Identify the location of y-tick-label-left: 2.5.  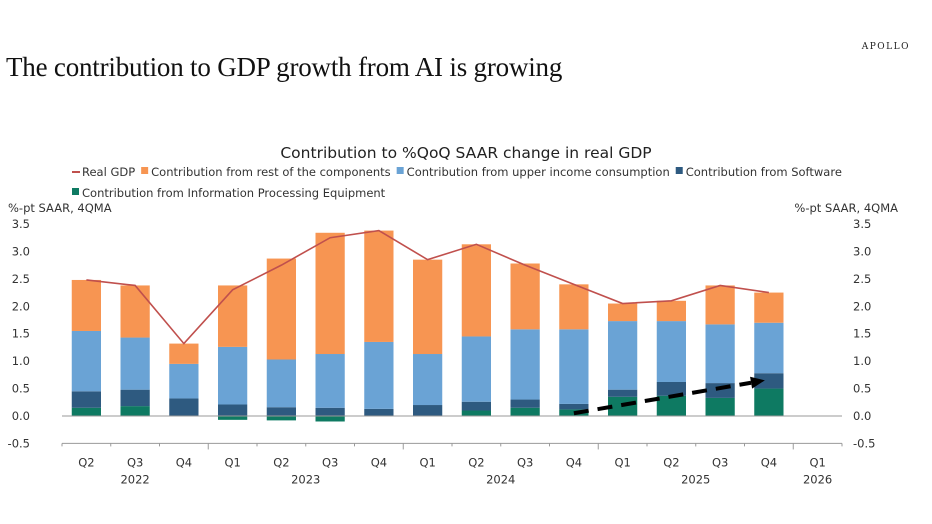
(21, 279).